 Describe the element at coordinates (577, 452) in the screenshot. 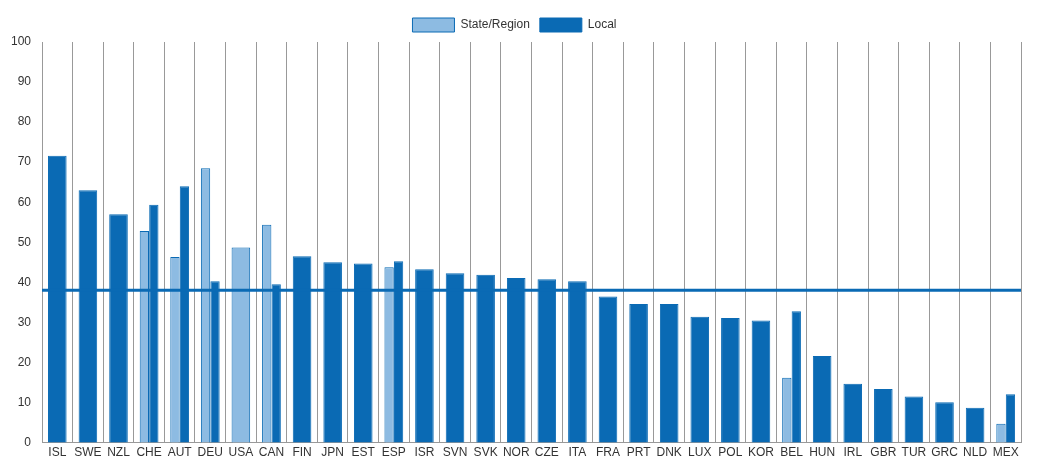

I see `x-tick-label: ITA` at that location.